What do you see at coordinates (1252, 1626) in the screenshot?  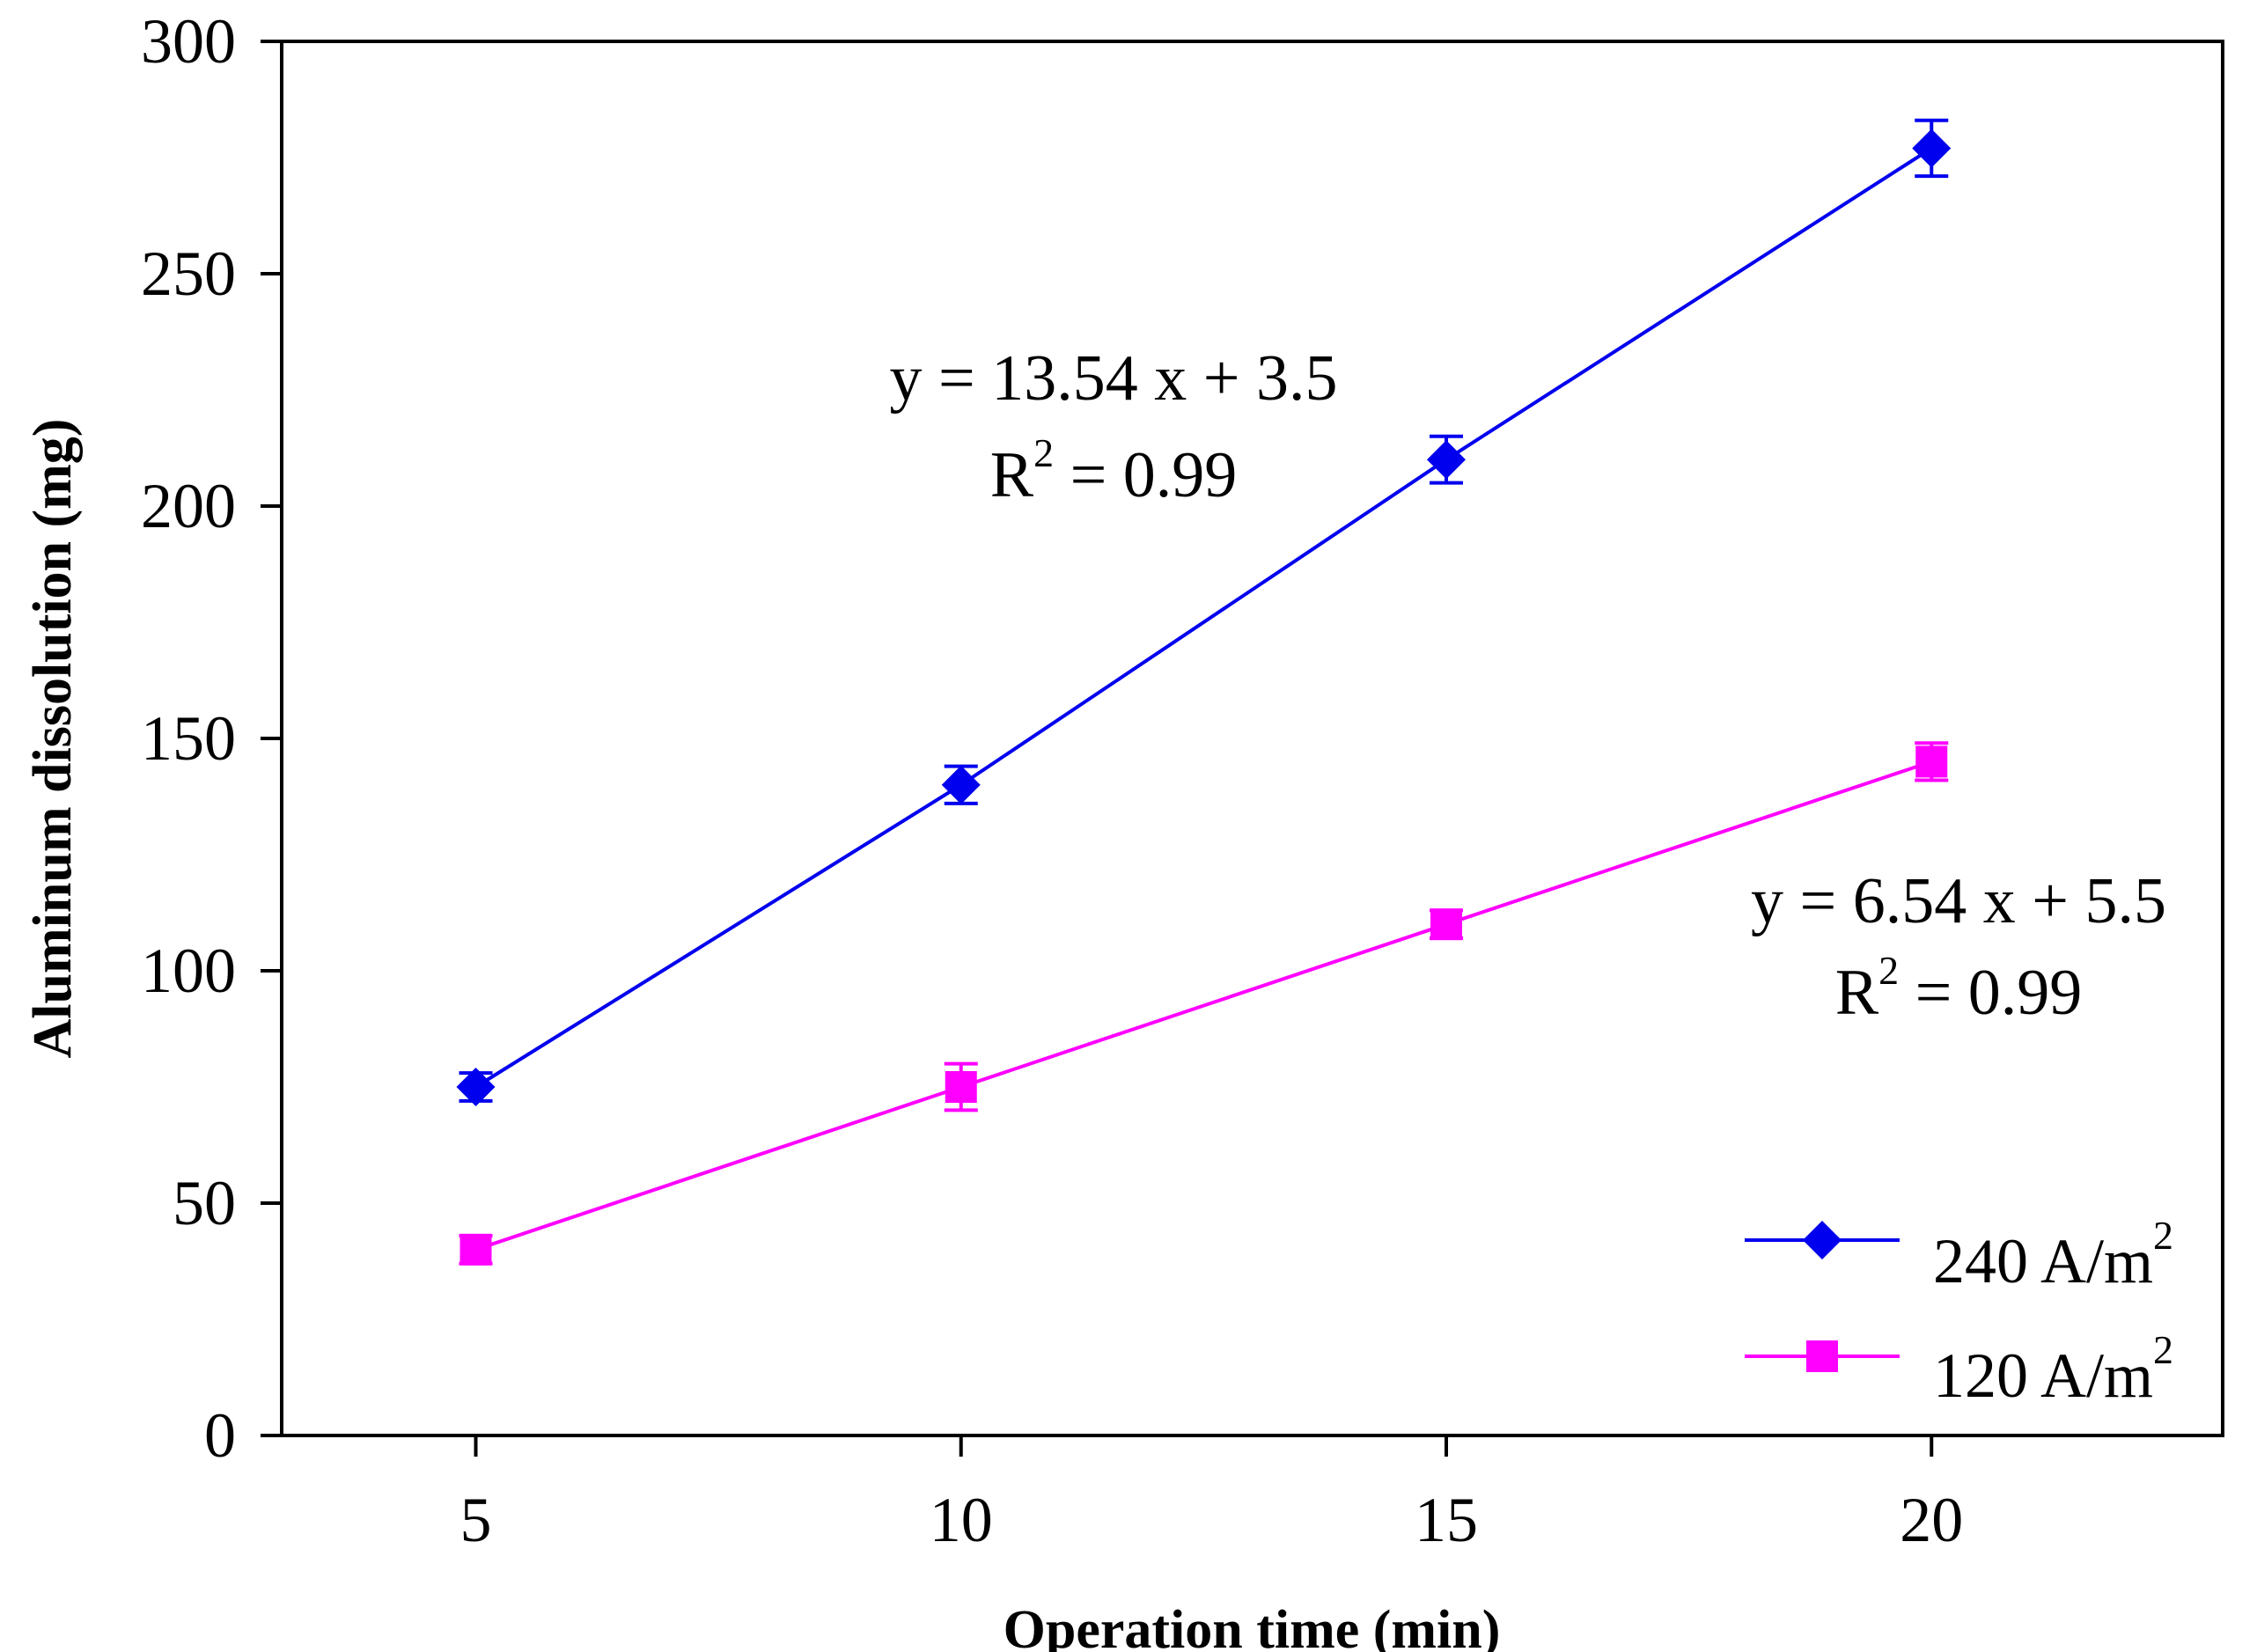 I see `x-axis-title: Operation time (min)` at bounding box center [1252, 1626].